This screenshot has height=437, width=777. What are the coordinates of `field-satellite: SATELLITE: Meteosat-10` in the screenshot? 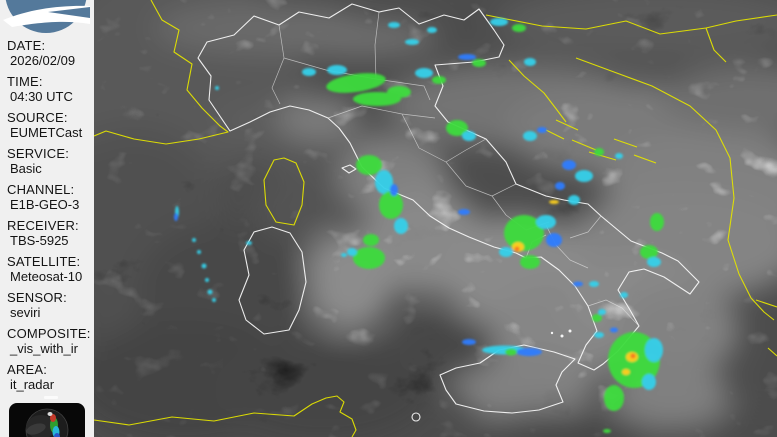 It's located at (49, 269).